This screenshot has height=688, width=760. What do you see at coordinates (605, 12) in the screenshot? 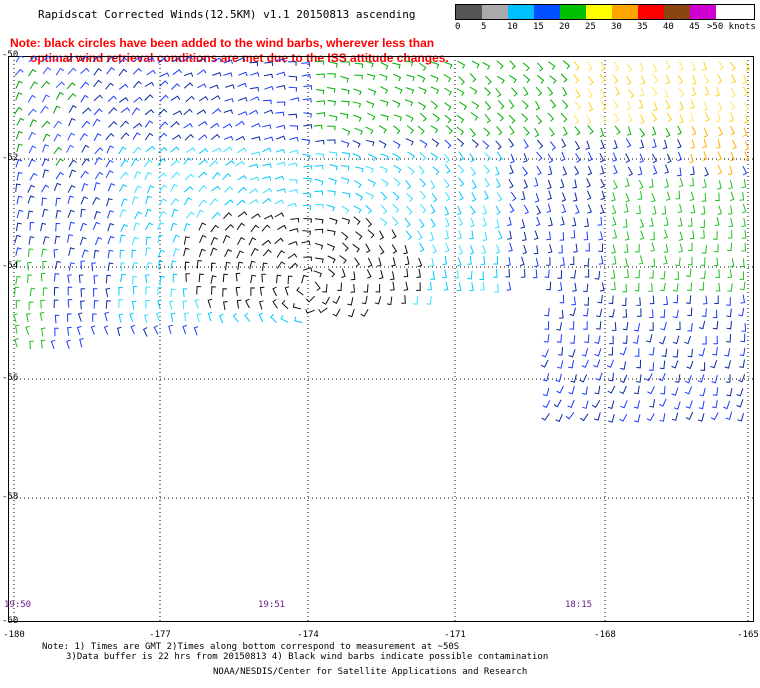
I see `legend-color-bar` at bounding box center [605, 12].